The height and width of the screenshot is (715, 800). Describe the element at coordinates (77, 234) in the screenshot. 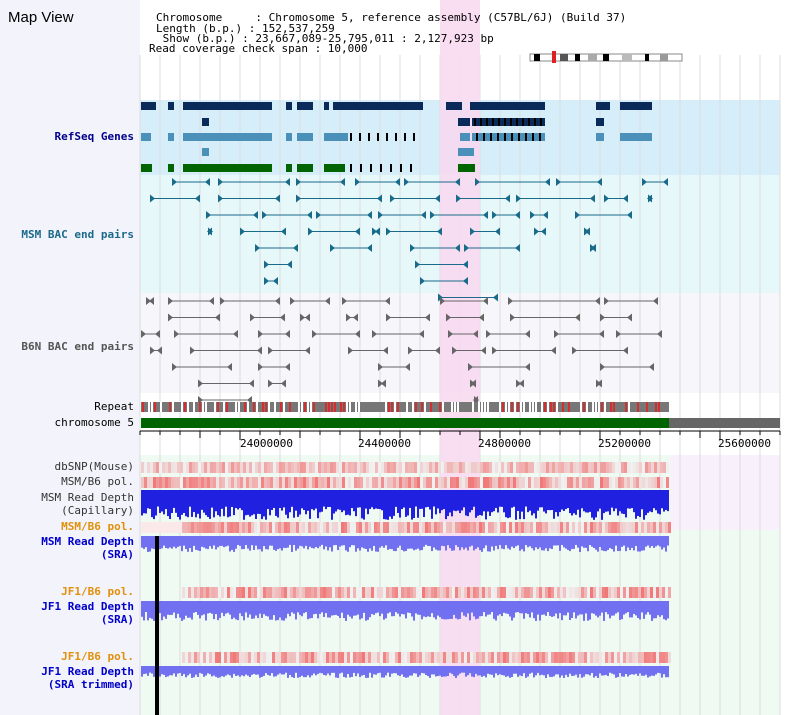

I see `track-label-msm-bac: MSM BAC end pairs` at that location.